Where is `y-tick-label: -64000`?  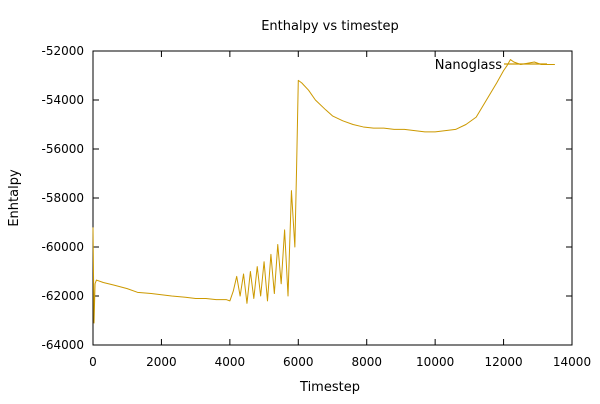
y-tick-label: -64000 is located at coordinates (62, 345).